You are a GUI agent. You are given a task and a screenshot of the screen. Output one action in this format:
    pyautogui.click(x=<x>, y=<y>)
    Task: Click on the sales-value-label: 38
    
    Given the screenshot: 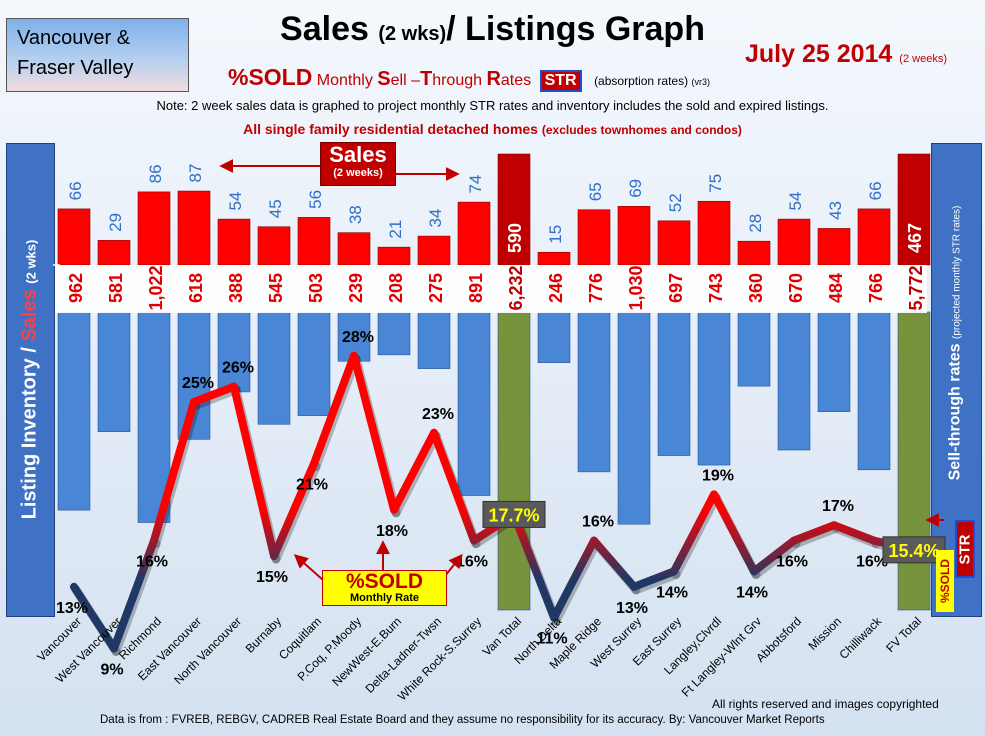 What is the action you would take?
    pyautogui.click(x=355, y=214)
    